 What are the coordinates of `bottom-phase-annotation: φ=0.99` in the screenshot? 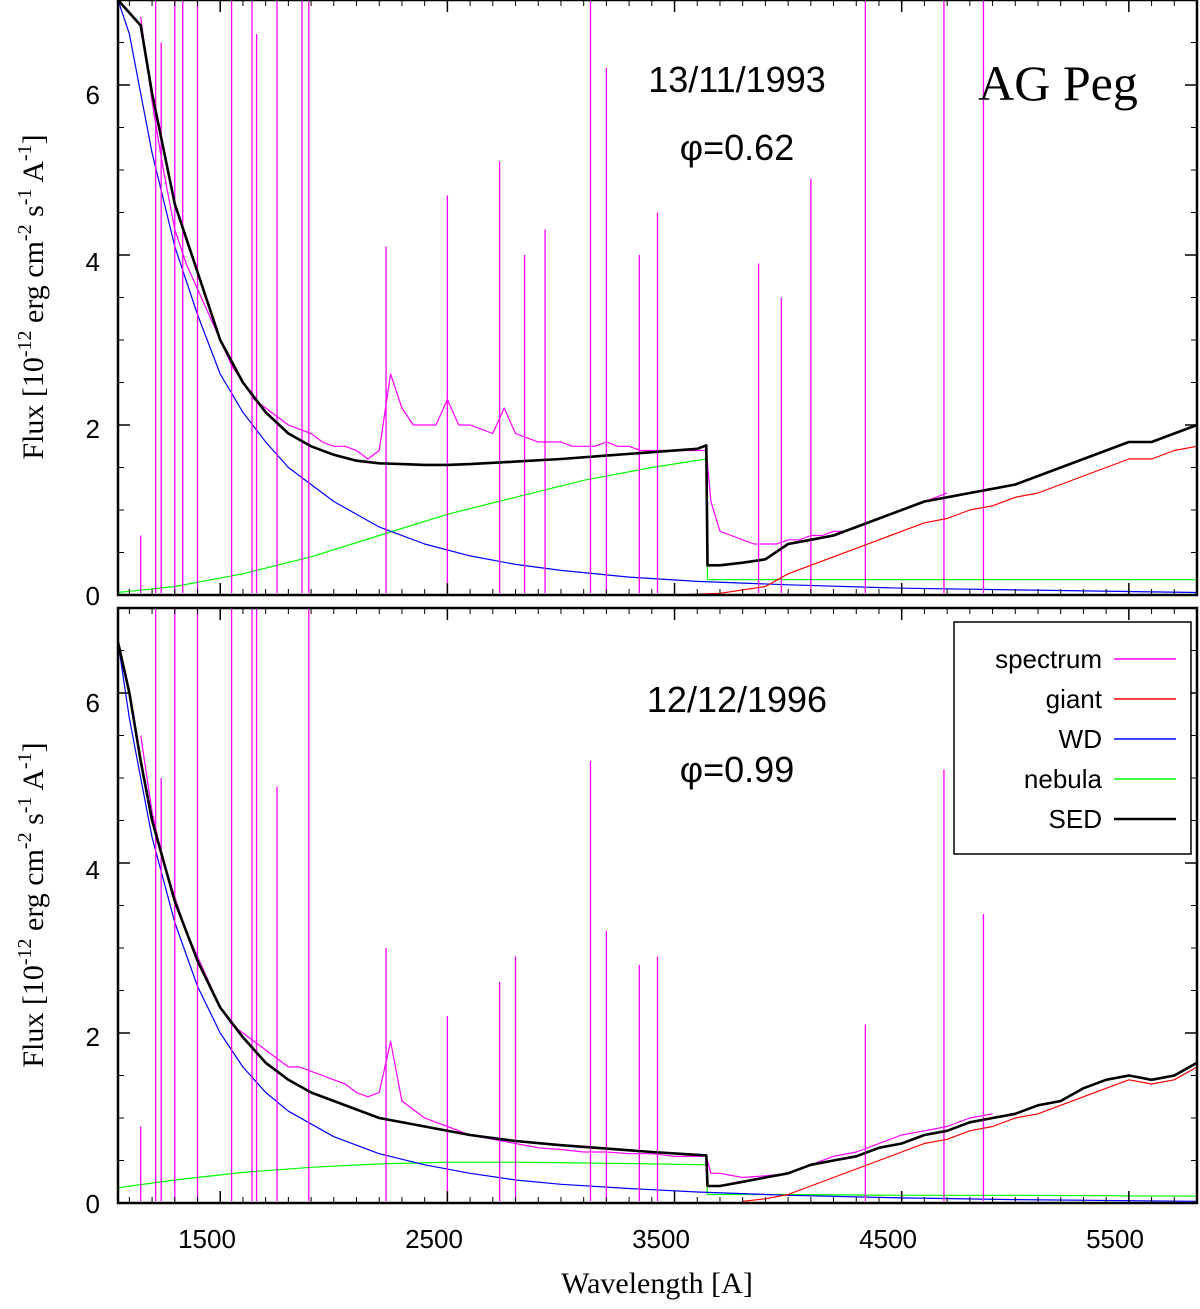 It's located at (737, 769).